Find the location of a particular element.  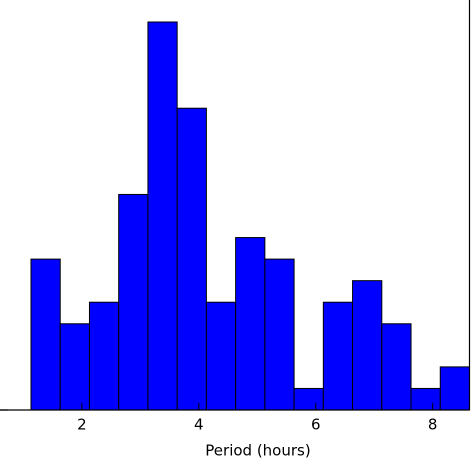

x-tick-label: 8 is located at coordinates (433, 425).